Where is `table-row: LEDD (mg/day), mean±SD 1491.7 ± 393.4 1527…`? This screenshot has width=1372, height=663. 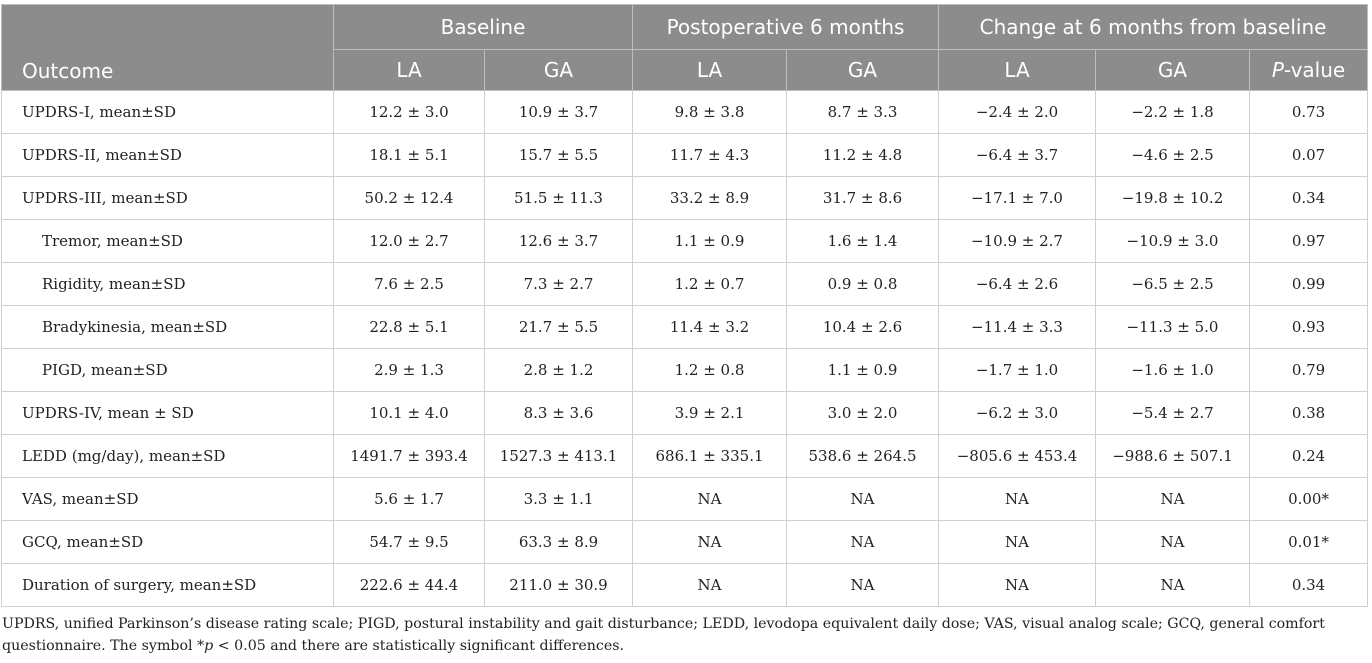
table-row: LEDD (mg/day), mean±SD 1491.7 ± 393.4 1527… is located at coordinates (685, 456).